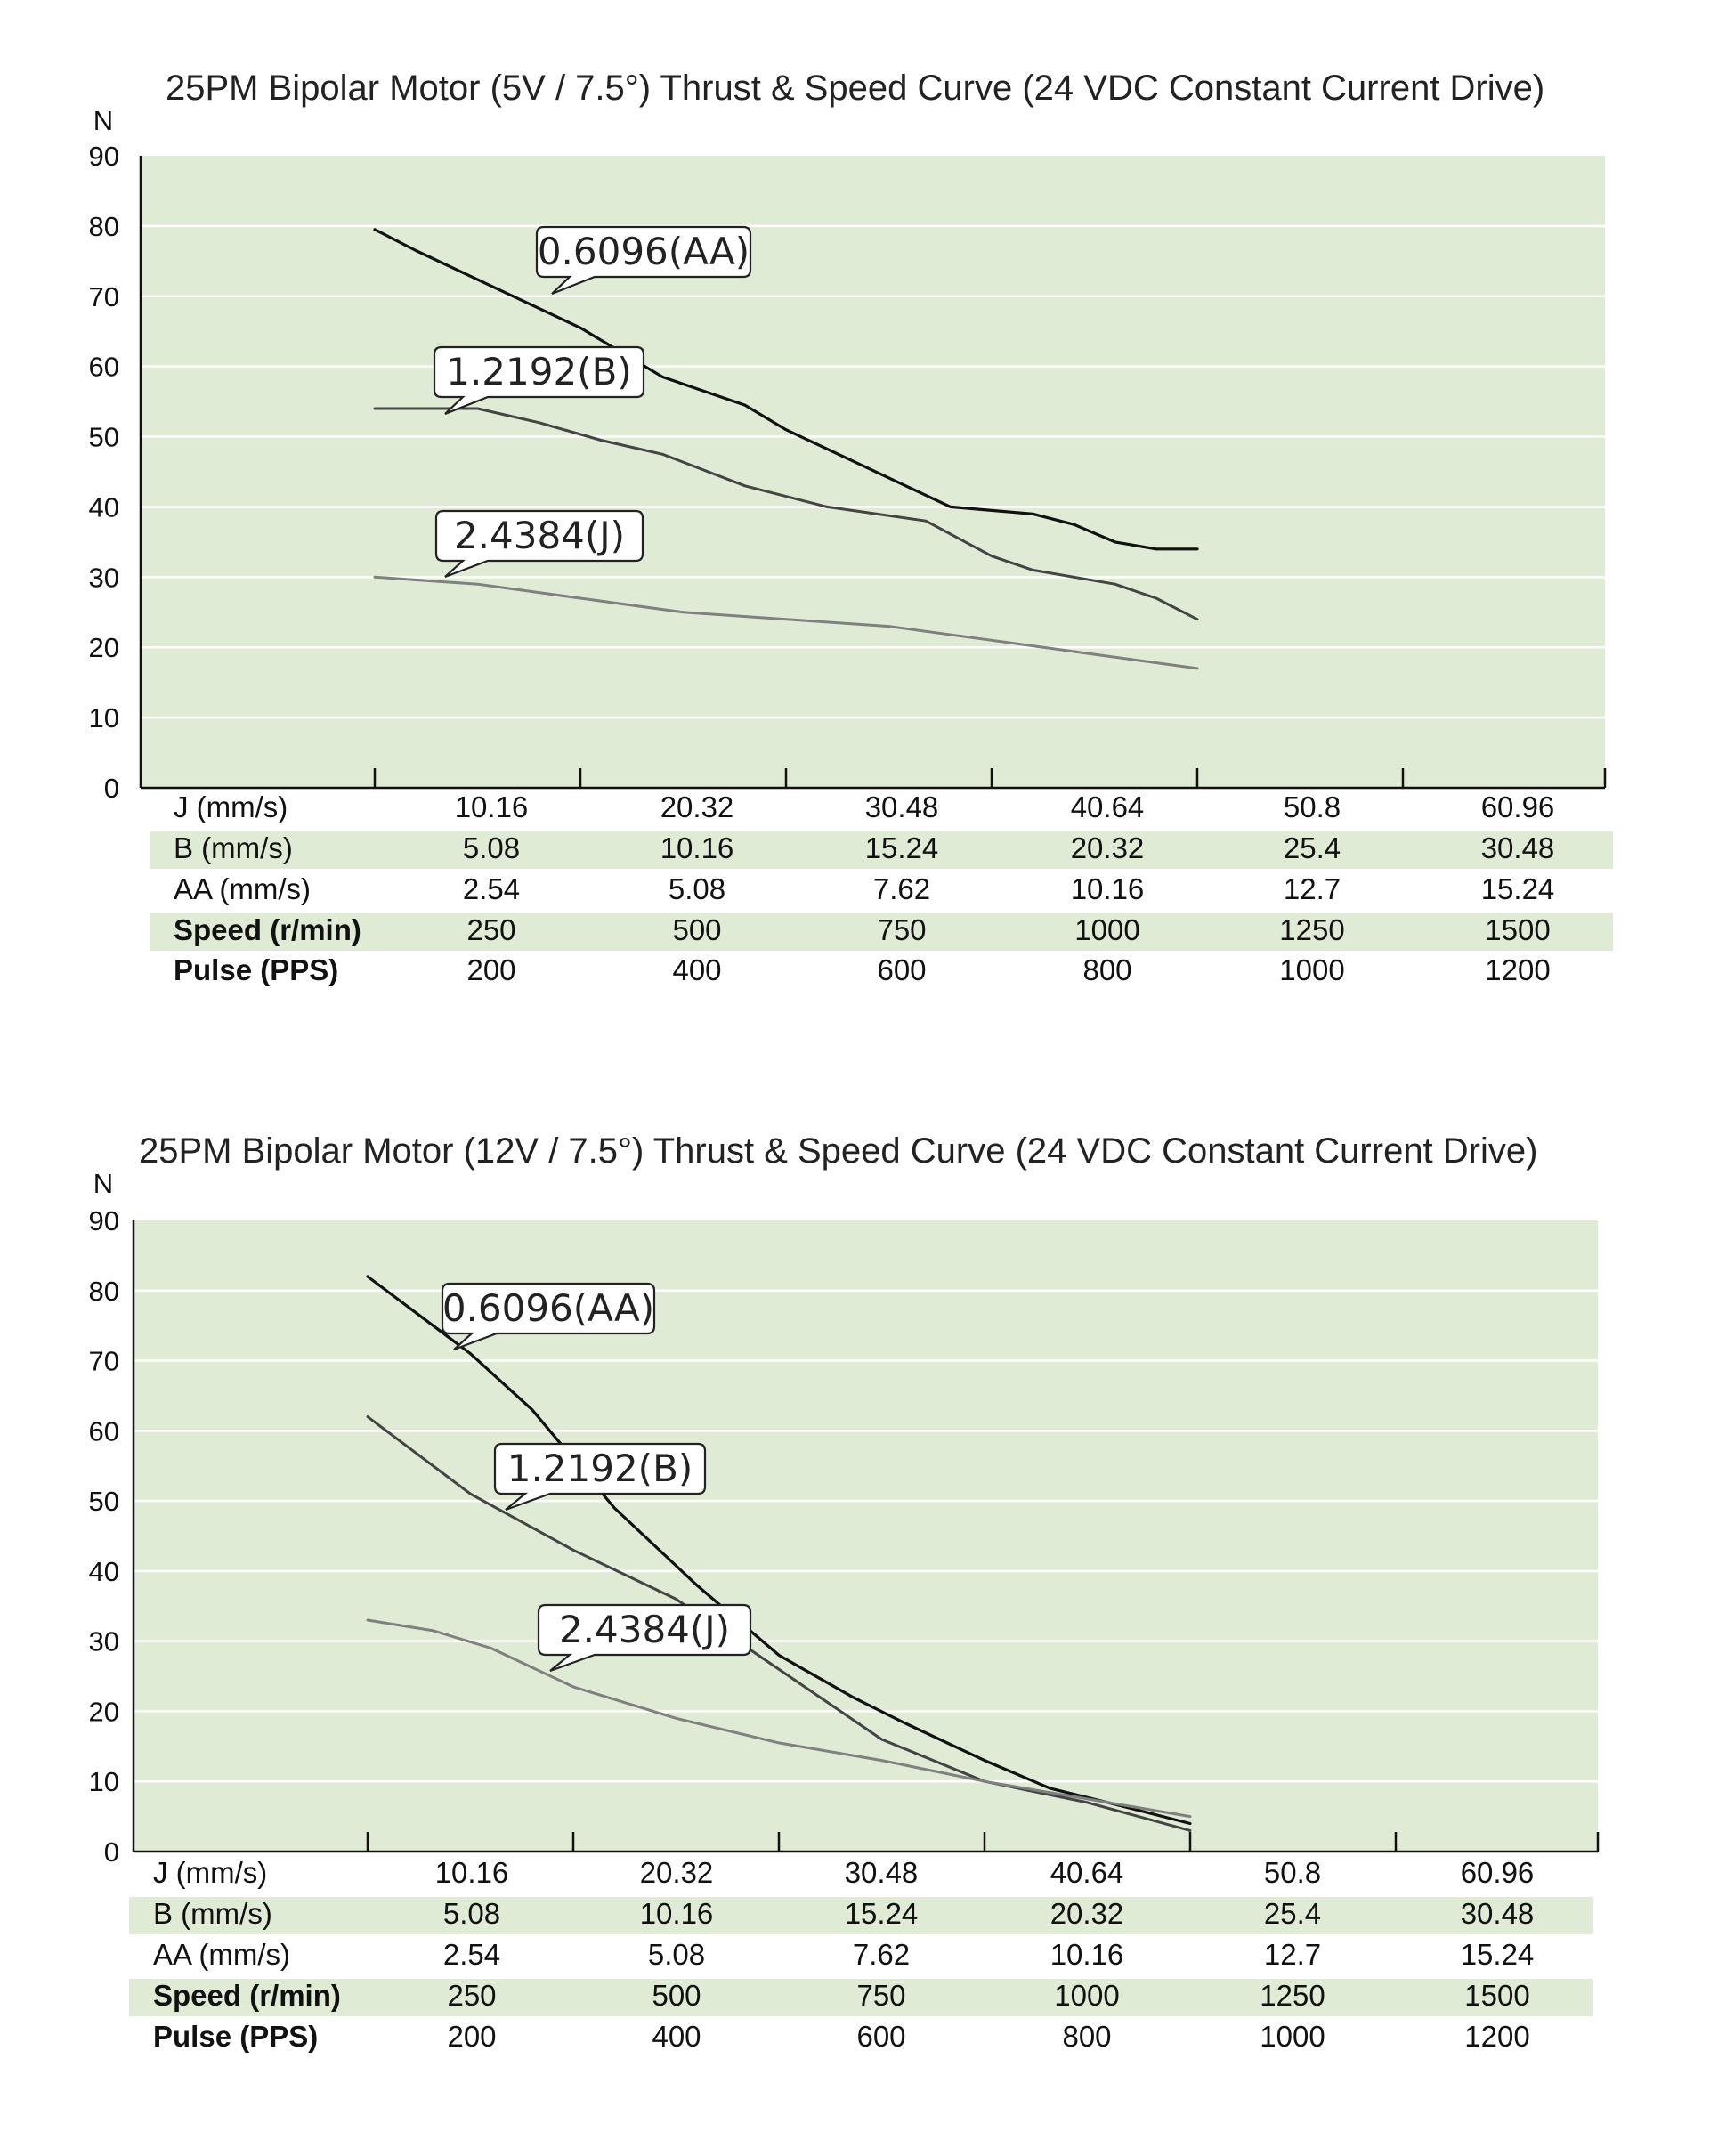 The width and height of the screenshot is (1710, 2156). I want to click on table-cell: 60.96, so click(1518, 806).